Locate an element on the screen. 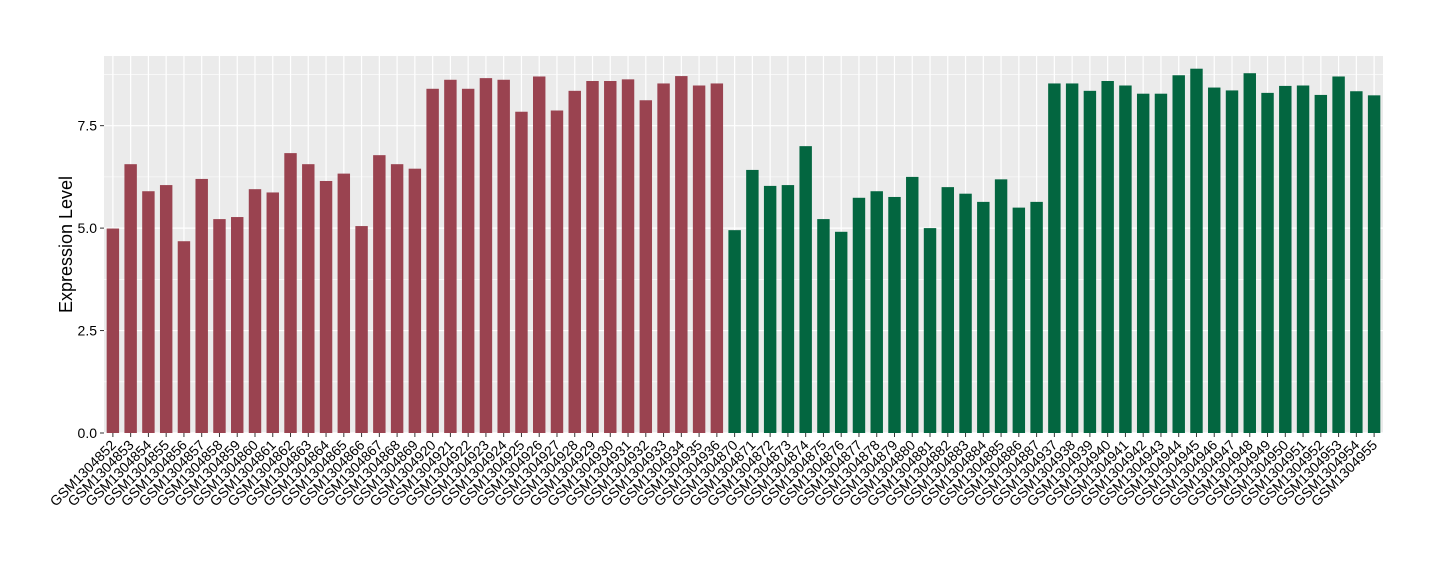 The width and height of the screenshot is (1440, 580). bar-GSM1304876 is located at coordinates (841, 332).